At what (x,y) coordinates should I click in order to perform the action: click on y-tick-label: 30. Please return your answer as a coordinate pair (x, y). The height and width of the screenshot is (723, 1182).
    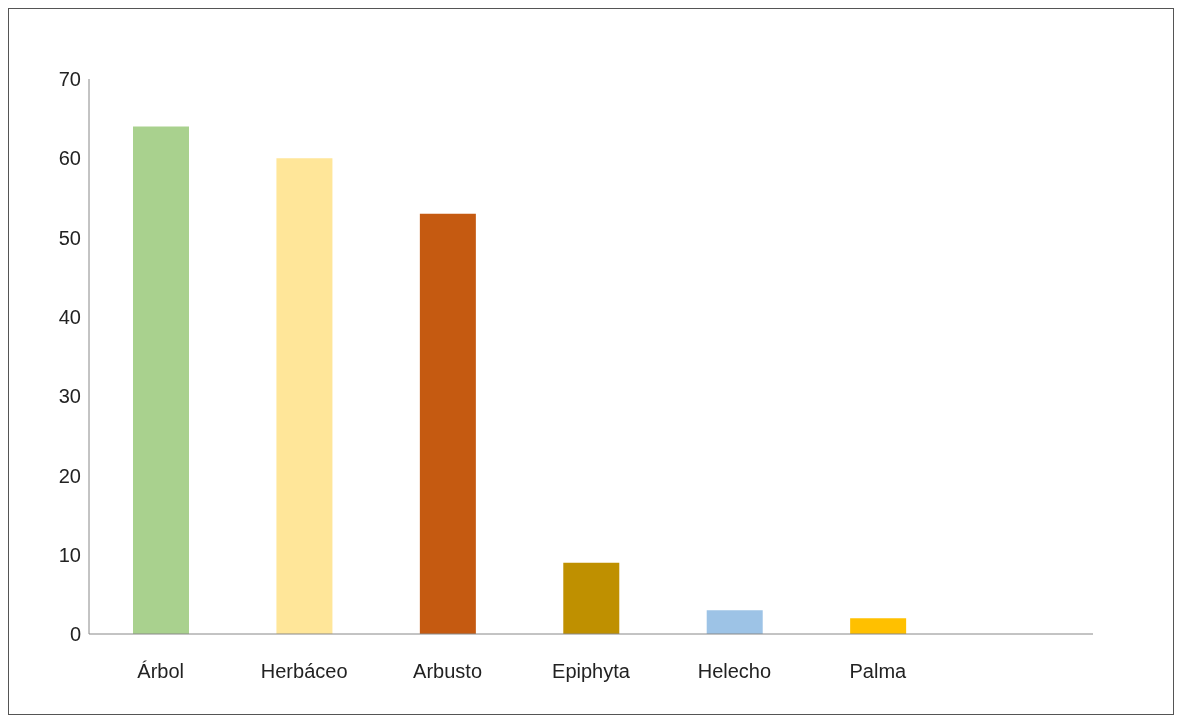
    Looking at the image, I should click on (69, 396).